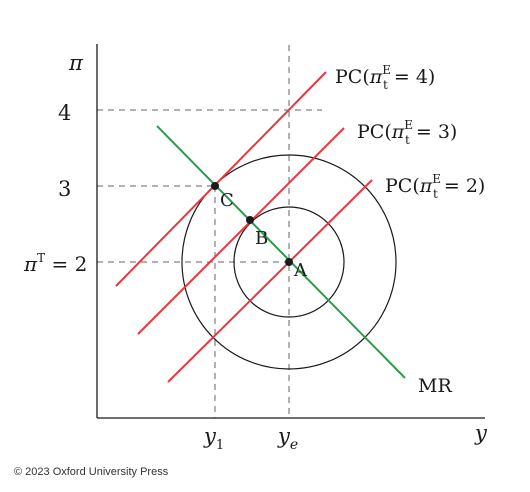 The image size is (530, 492). I want to click on pc2-sup: E, so click(436, 179).